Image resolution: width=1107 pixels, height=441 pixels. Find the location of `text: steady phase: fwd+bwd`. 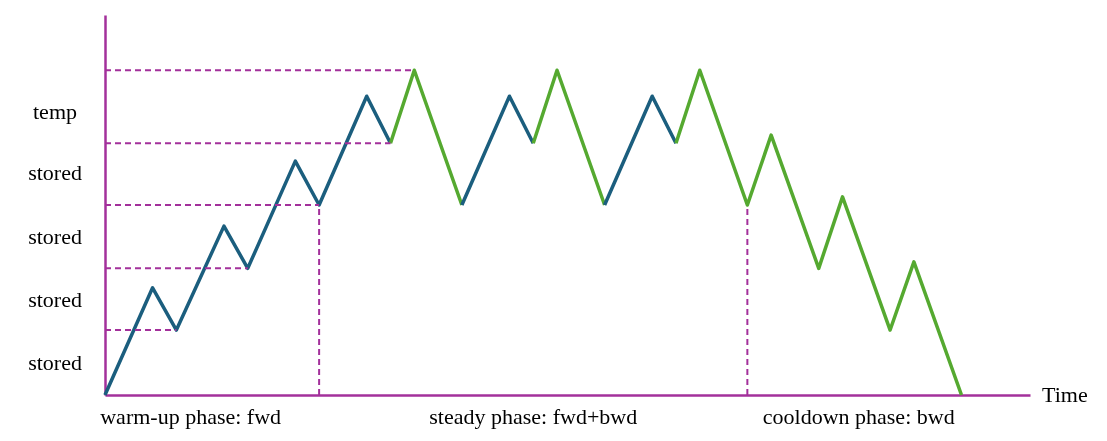

text: steady phase: fwd+bwd is located at coordinates (533, 416).